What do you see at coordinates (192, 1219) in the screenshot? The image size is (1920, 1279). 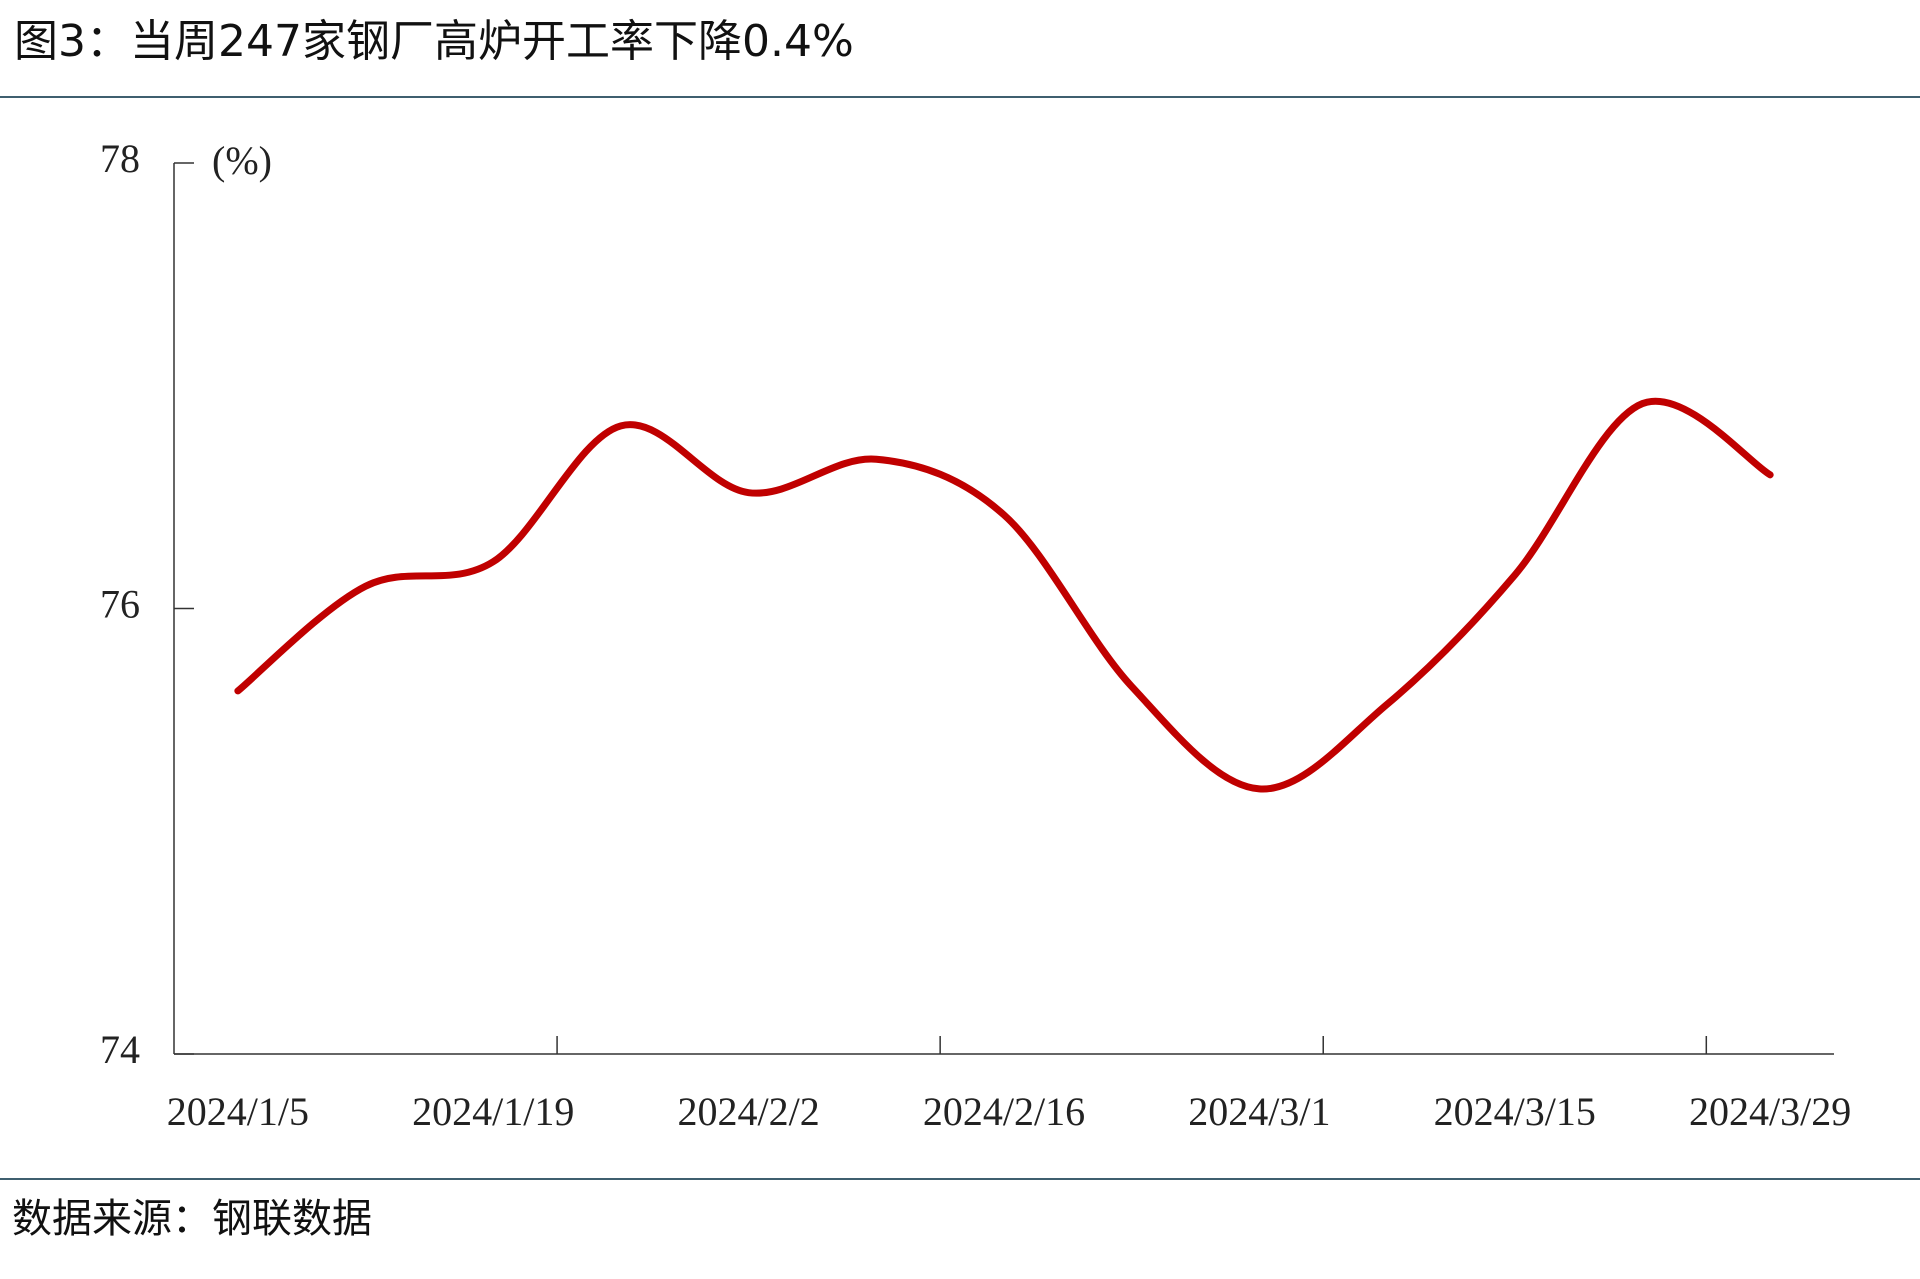 I see `source: 数据来源：钢联数据` at bounding box center [192, 1219].